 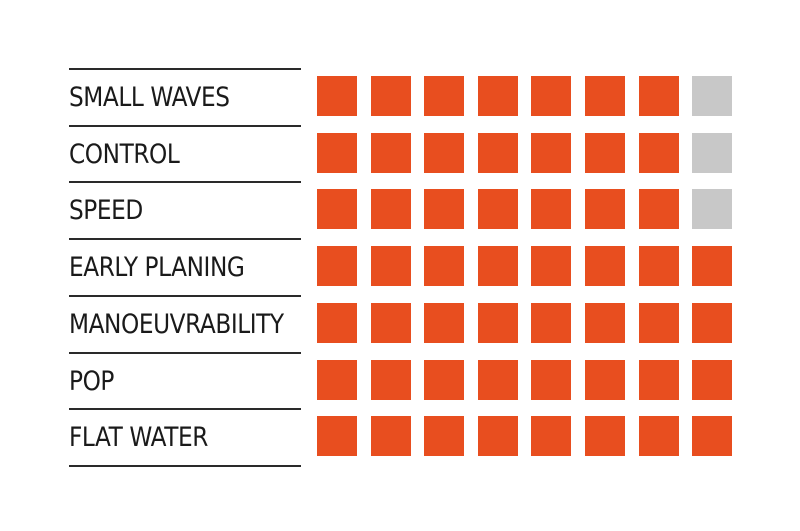 I want to click on rating-label: EARLY PLANING, so click(x=157, y=268).